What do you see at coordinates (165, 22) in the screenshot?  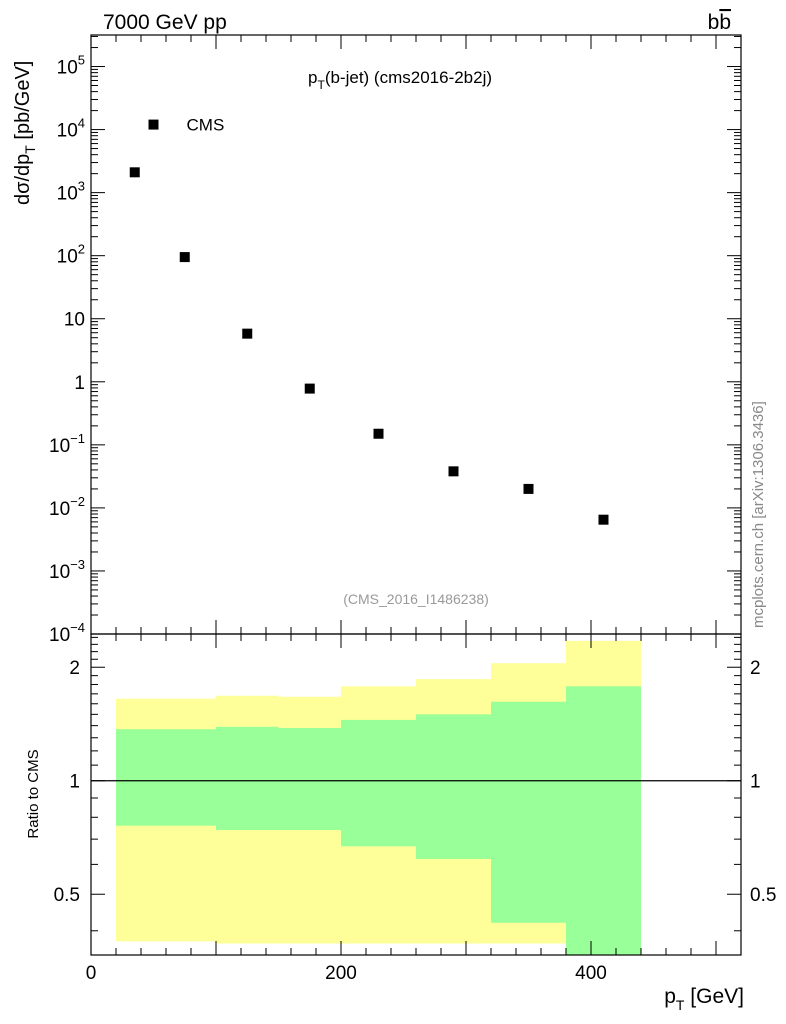 I see `header-beam-energy: 7000 GeV pp` at bounding box center [165, 22].